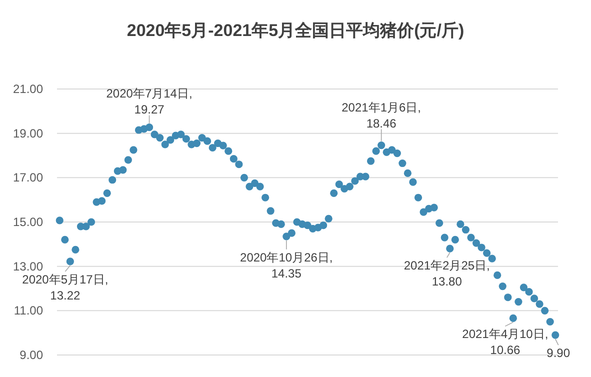  What do you see at coordinates (447, 273) in the screenshot?
I see `annotation: 2021年2月25日, 13.80` at bounding box center [447, 273].